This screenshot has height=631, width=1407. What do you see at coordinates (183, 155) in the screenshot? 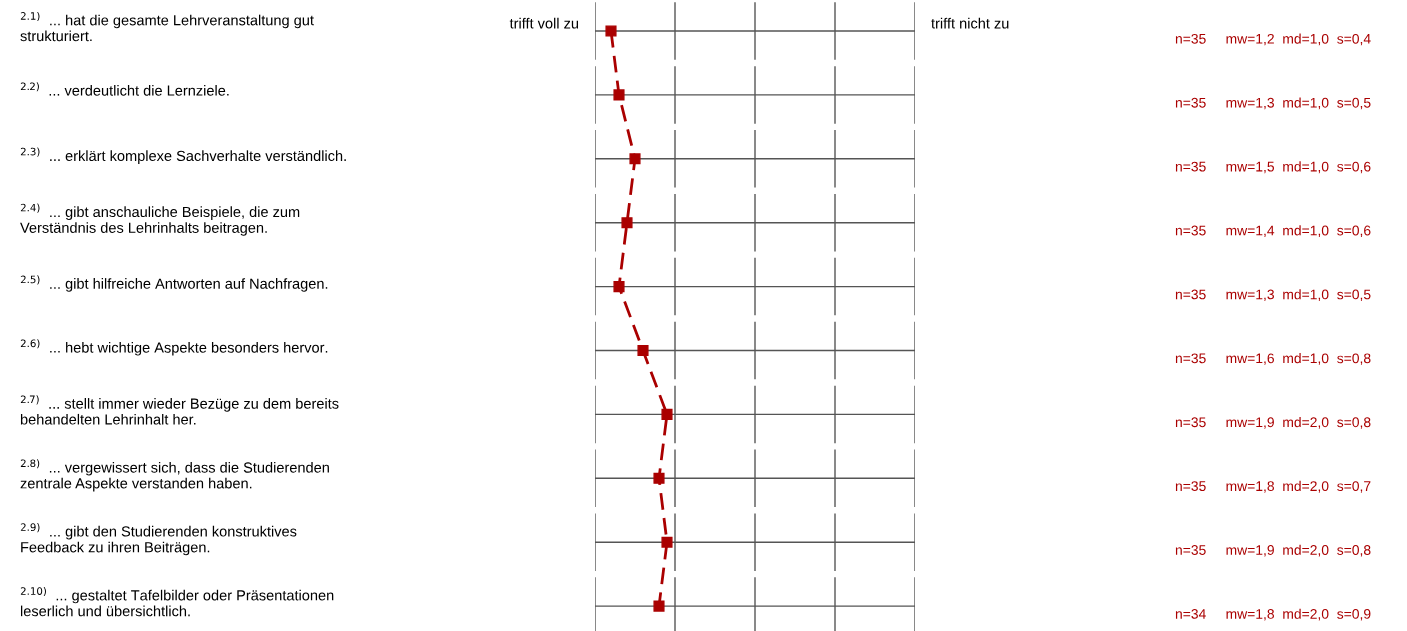
I see `y-tick-label: $^{2.3)}$ ... erklärt komplexe Sachverhalte verständlich.` at bounding box center [183, 155].